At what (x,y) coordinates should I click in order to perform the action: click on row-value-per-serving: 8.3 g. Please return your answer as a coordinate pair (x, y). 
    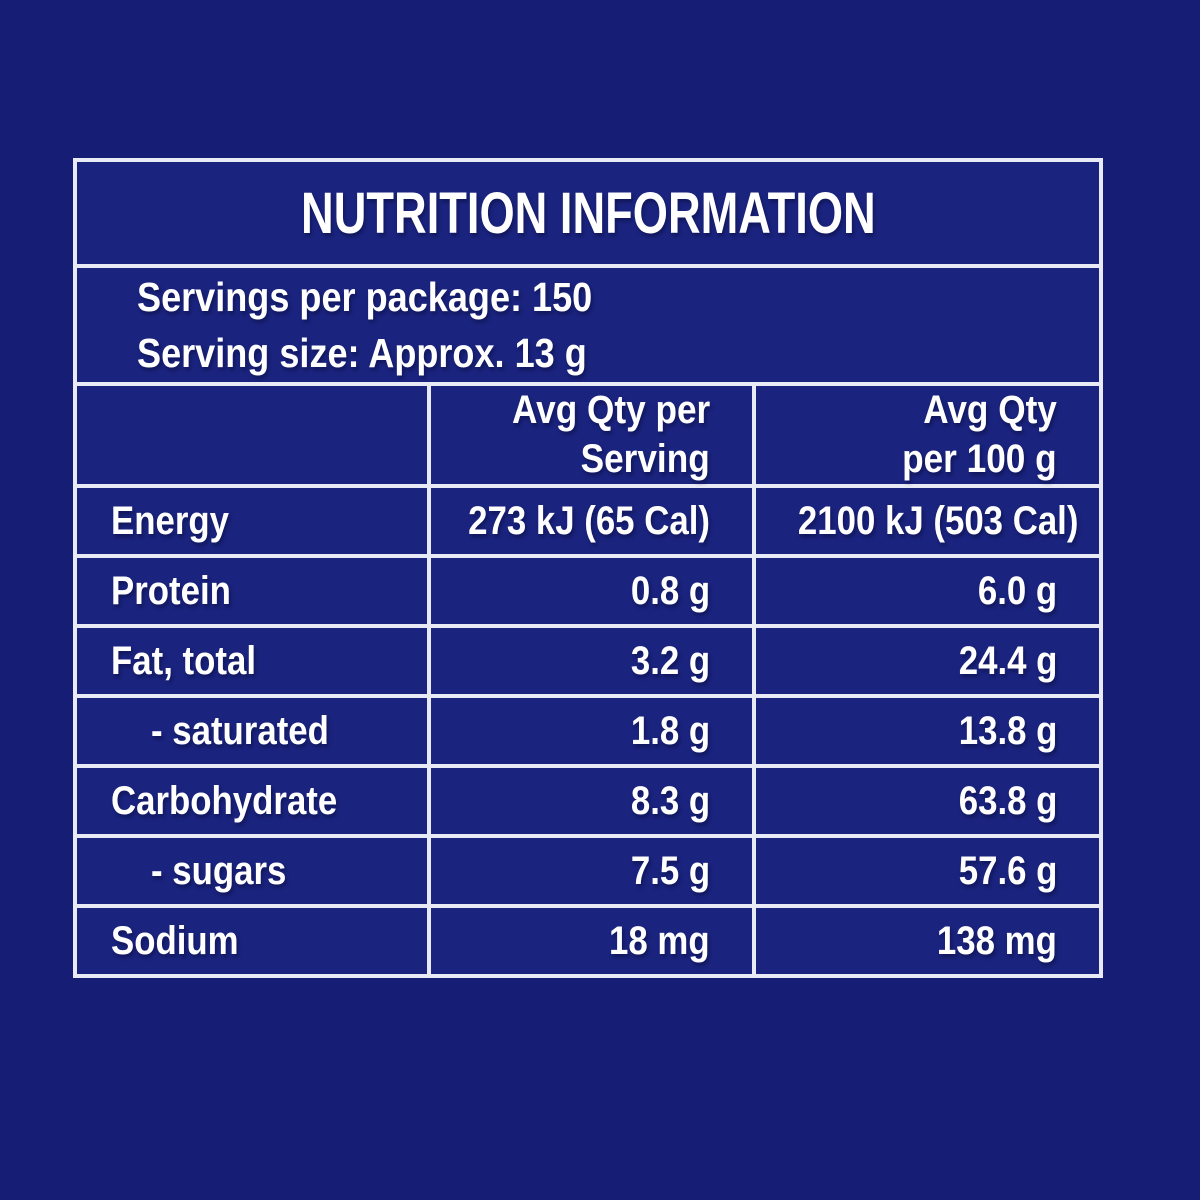
    Looking at the image, I should click on (589, 801).